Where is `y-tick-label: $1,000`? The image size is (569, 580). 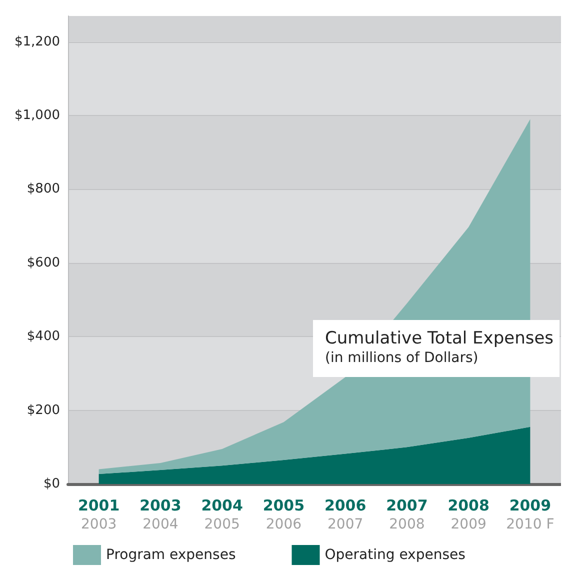 y-tick-label: $1,000 is located at coordinates (37, 115).